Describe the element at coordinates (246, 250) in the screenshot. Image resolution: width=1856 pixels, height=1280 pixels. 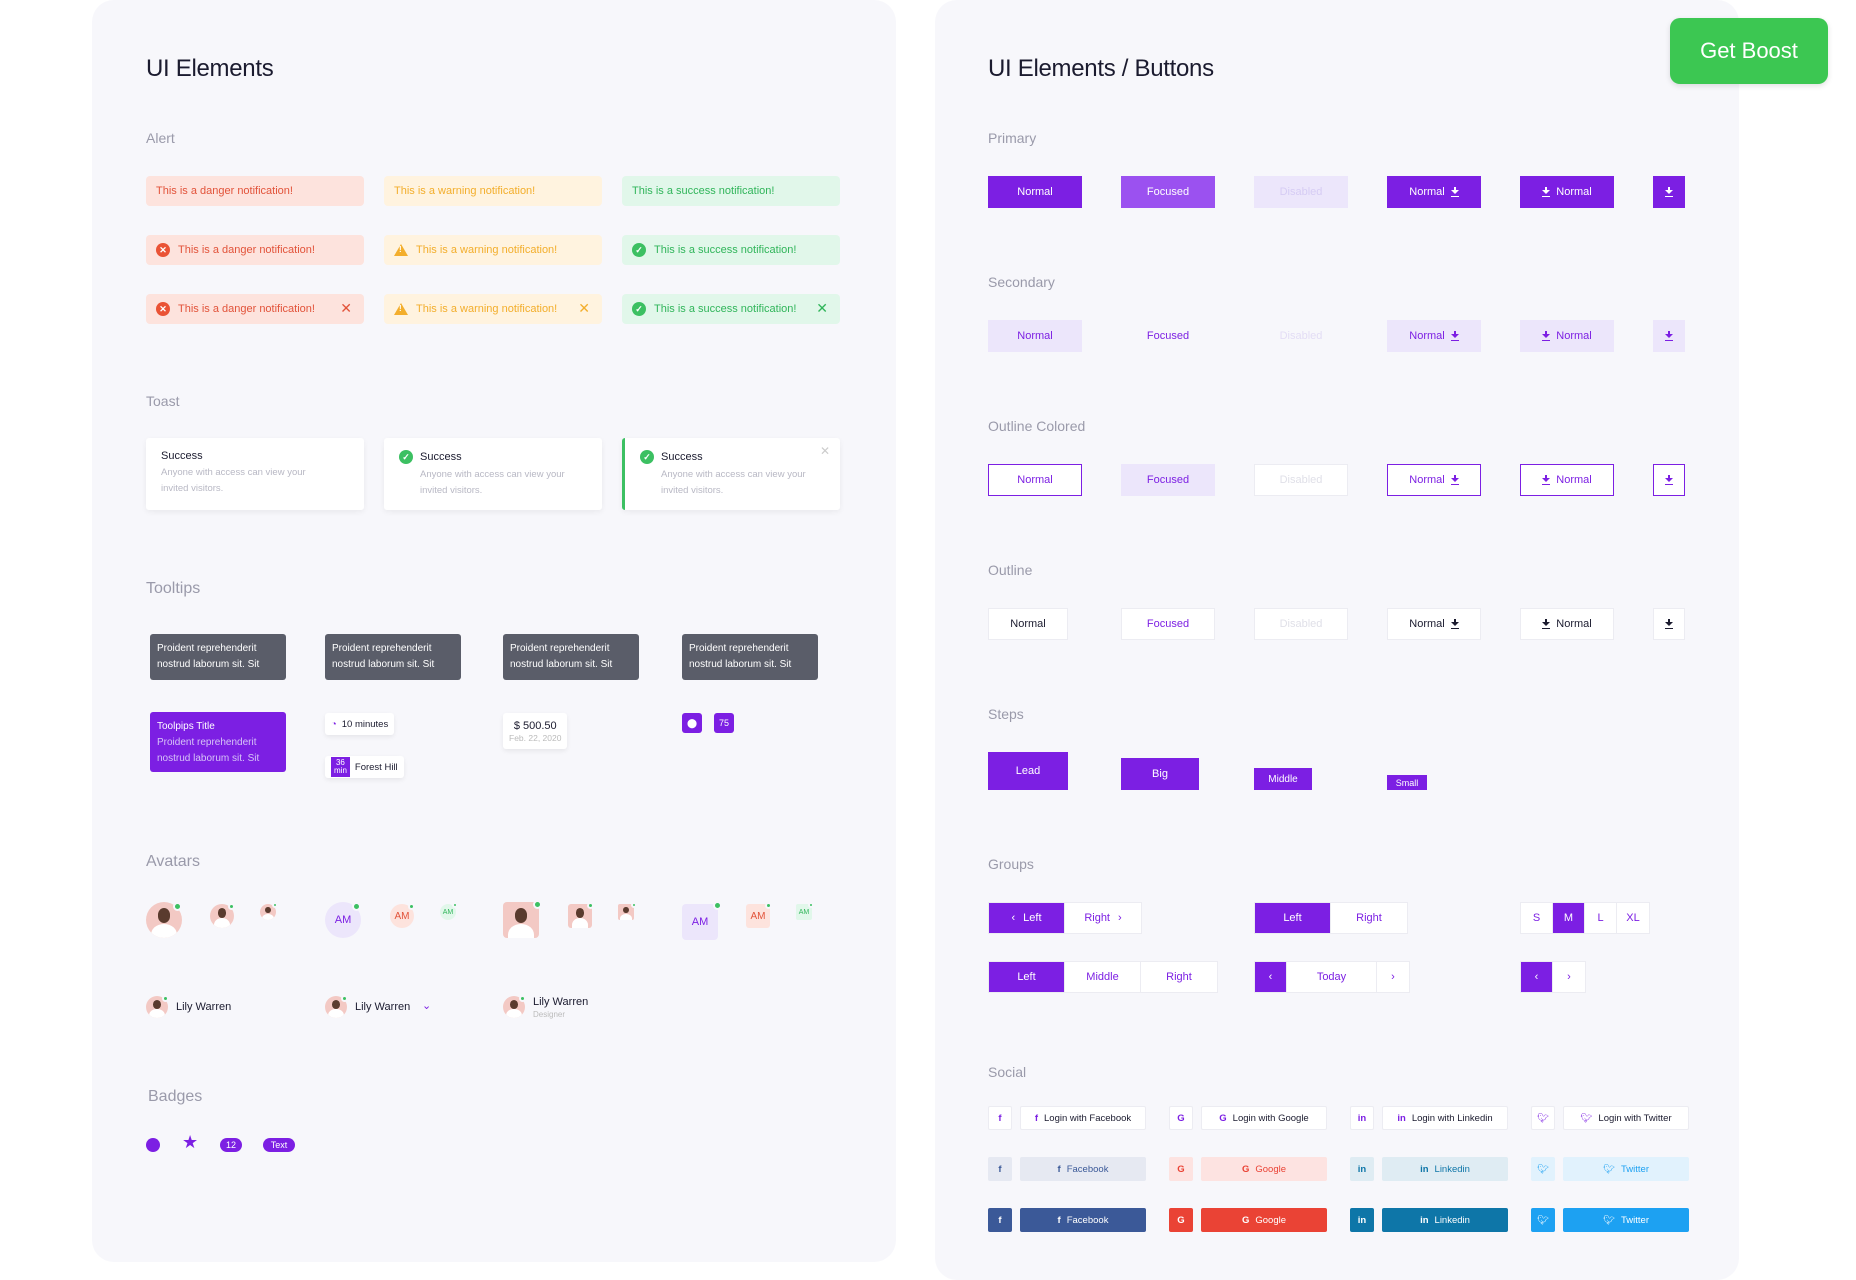
I see `alert-text: This is a danger notification!` at that location.